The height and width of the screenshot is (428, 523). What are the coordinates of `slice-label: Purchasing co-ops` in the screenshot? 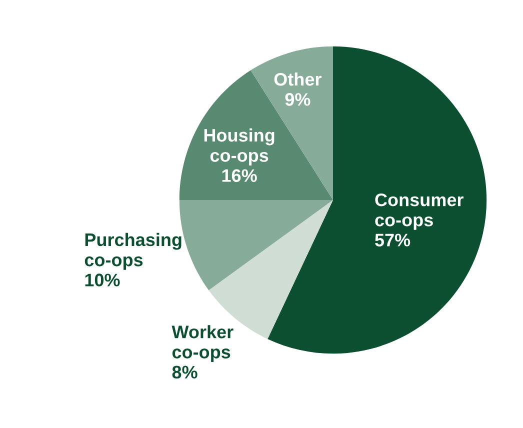 It's located at (133, 251).